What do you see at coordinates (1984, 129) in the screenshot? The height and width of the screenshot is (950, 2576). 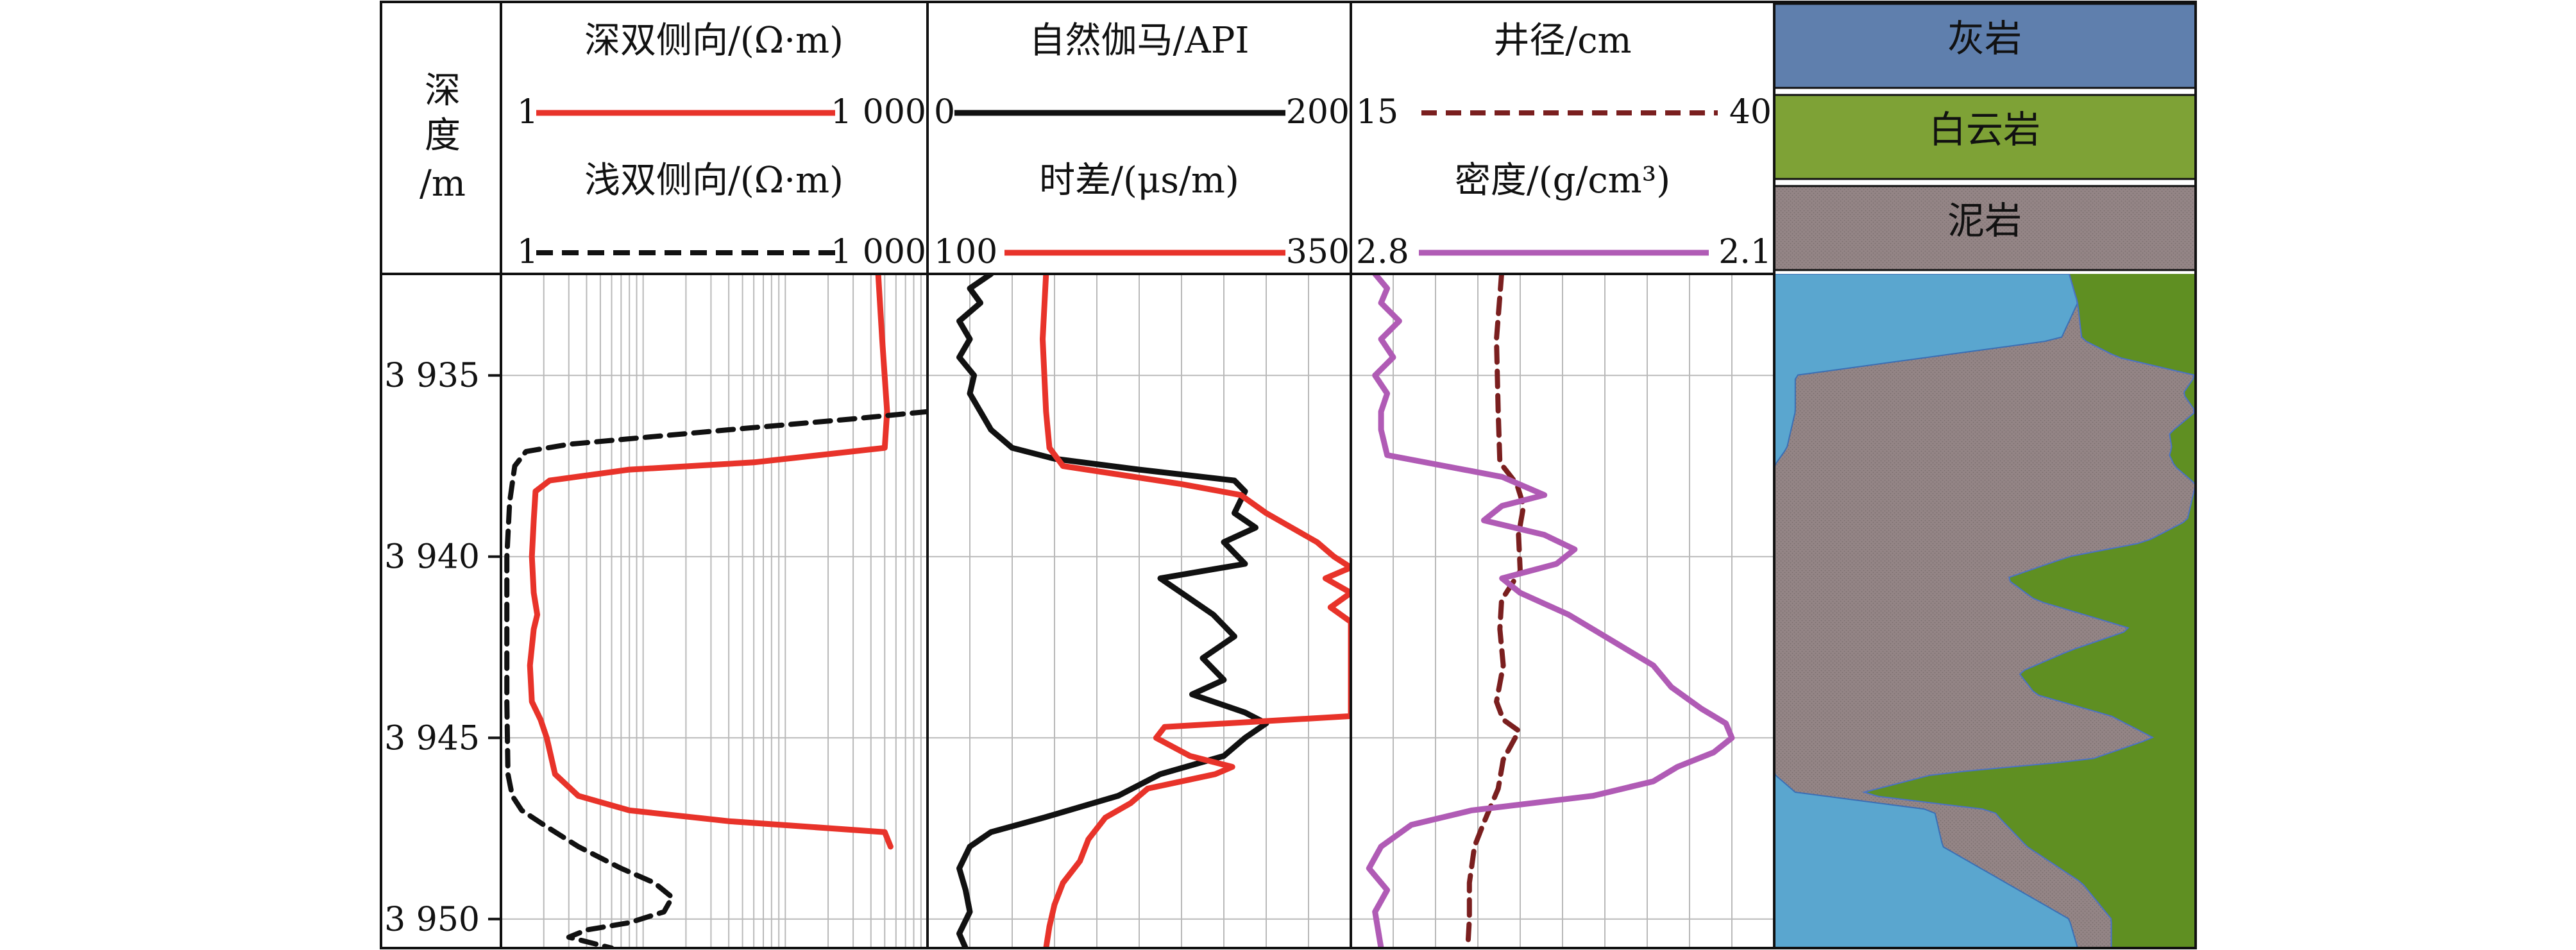 I see `legend-label-dolomite: 白云岩` at bounding box center [1984, 129].